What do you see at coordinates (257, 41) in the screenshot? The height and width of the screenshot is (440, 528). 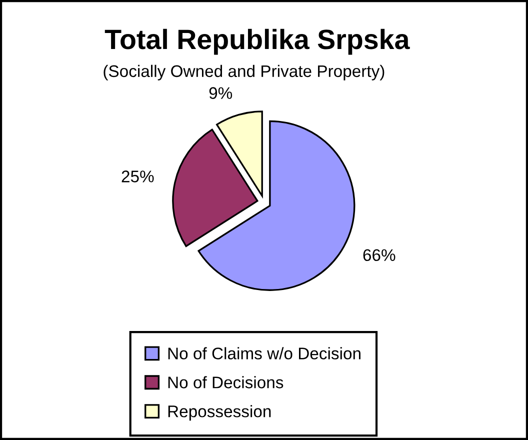 I see `chart-title: Total Republika Srpska` at bounding box center [257, 41].